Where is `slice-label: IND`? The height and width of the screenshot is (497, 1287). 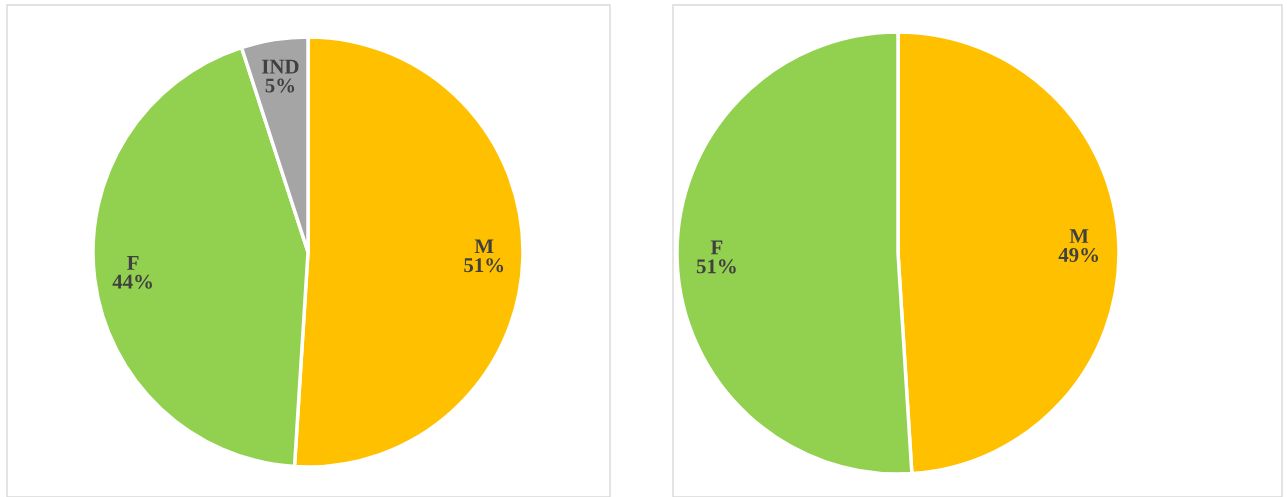
slice-label: IND is located at coordinates (280, 66).